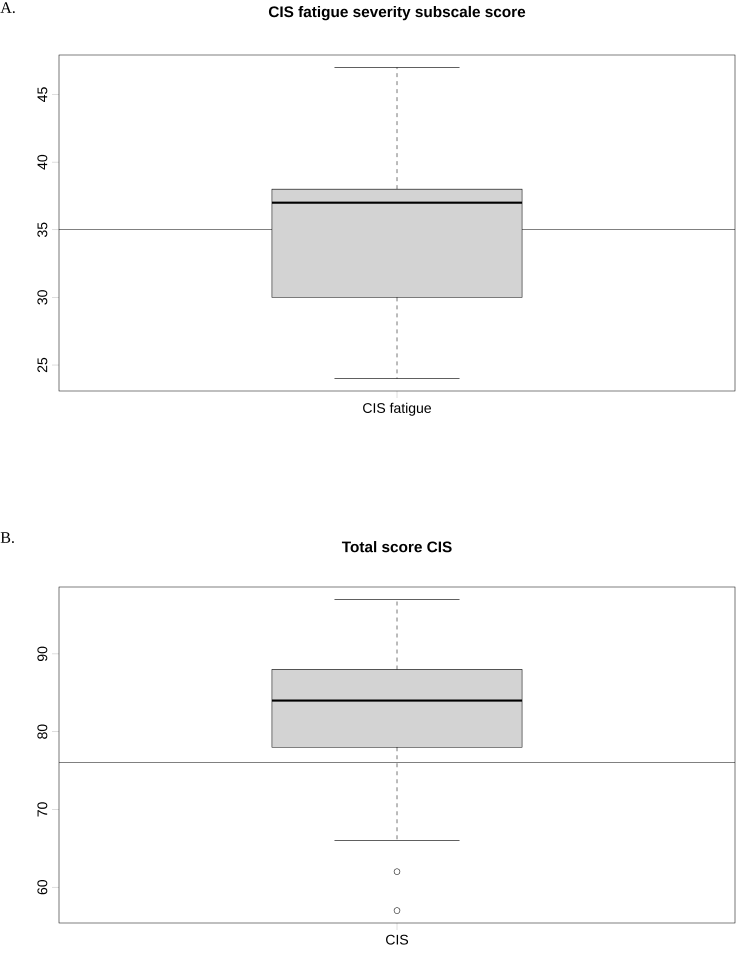 This screenshot has width=737, height=966. Describe the element at coordinates (42, 365) in the screenshot. I see `y-tick-label: 25` at that location.